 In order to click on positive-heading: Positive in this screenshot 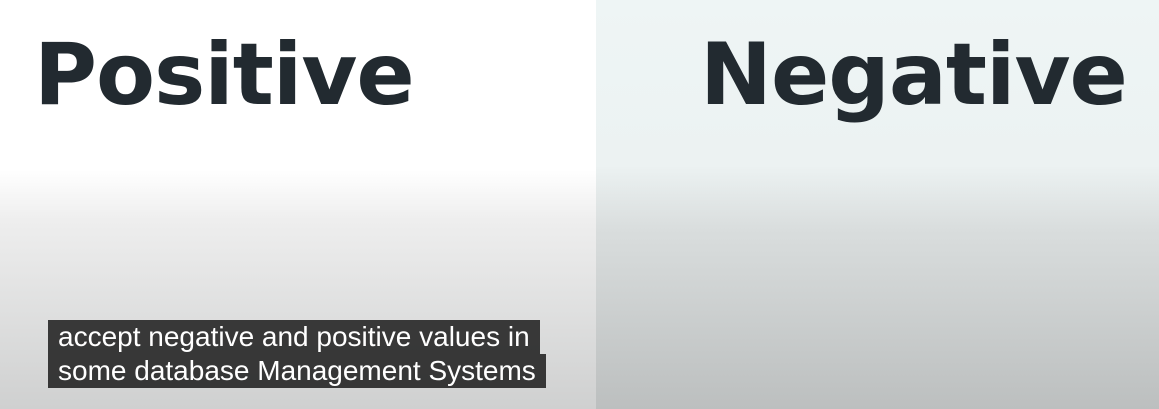, I will do `click(224, 75)`.